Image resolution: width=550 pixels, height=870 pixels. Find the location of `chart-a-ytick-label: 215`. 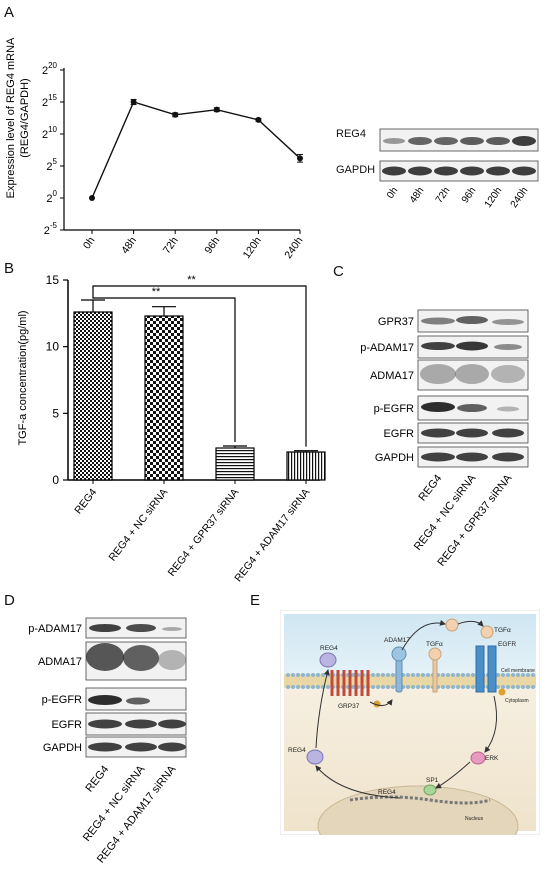

chart-a-ytick-label: 215 is located at coordinates (50, 101).